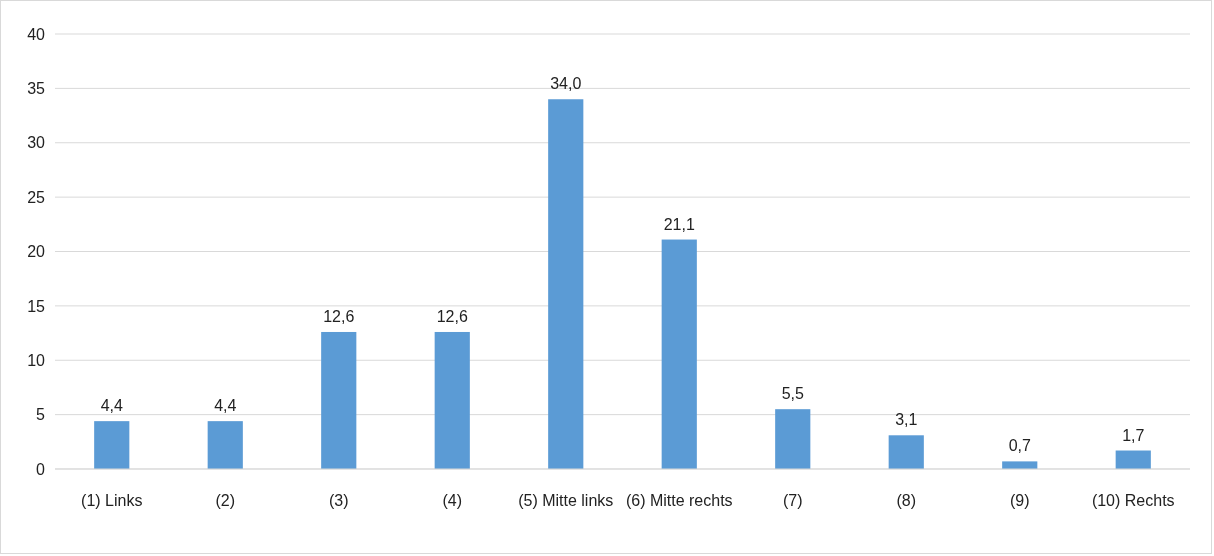 This screenshot has width=1214, height=556. What do you see at coordinates (1019, 500) in the screenshot?
I see `x-tick-label: (9)` at bounding box center [1019, 500].